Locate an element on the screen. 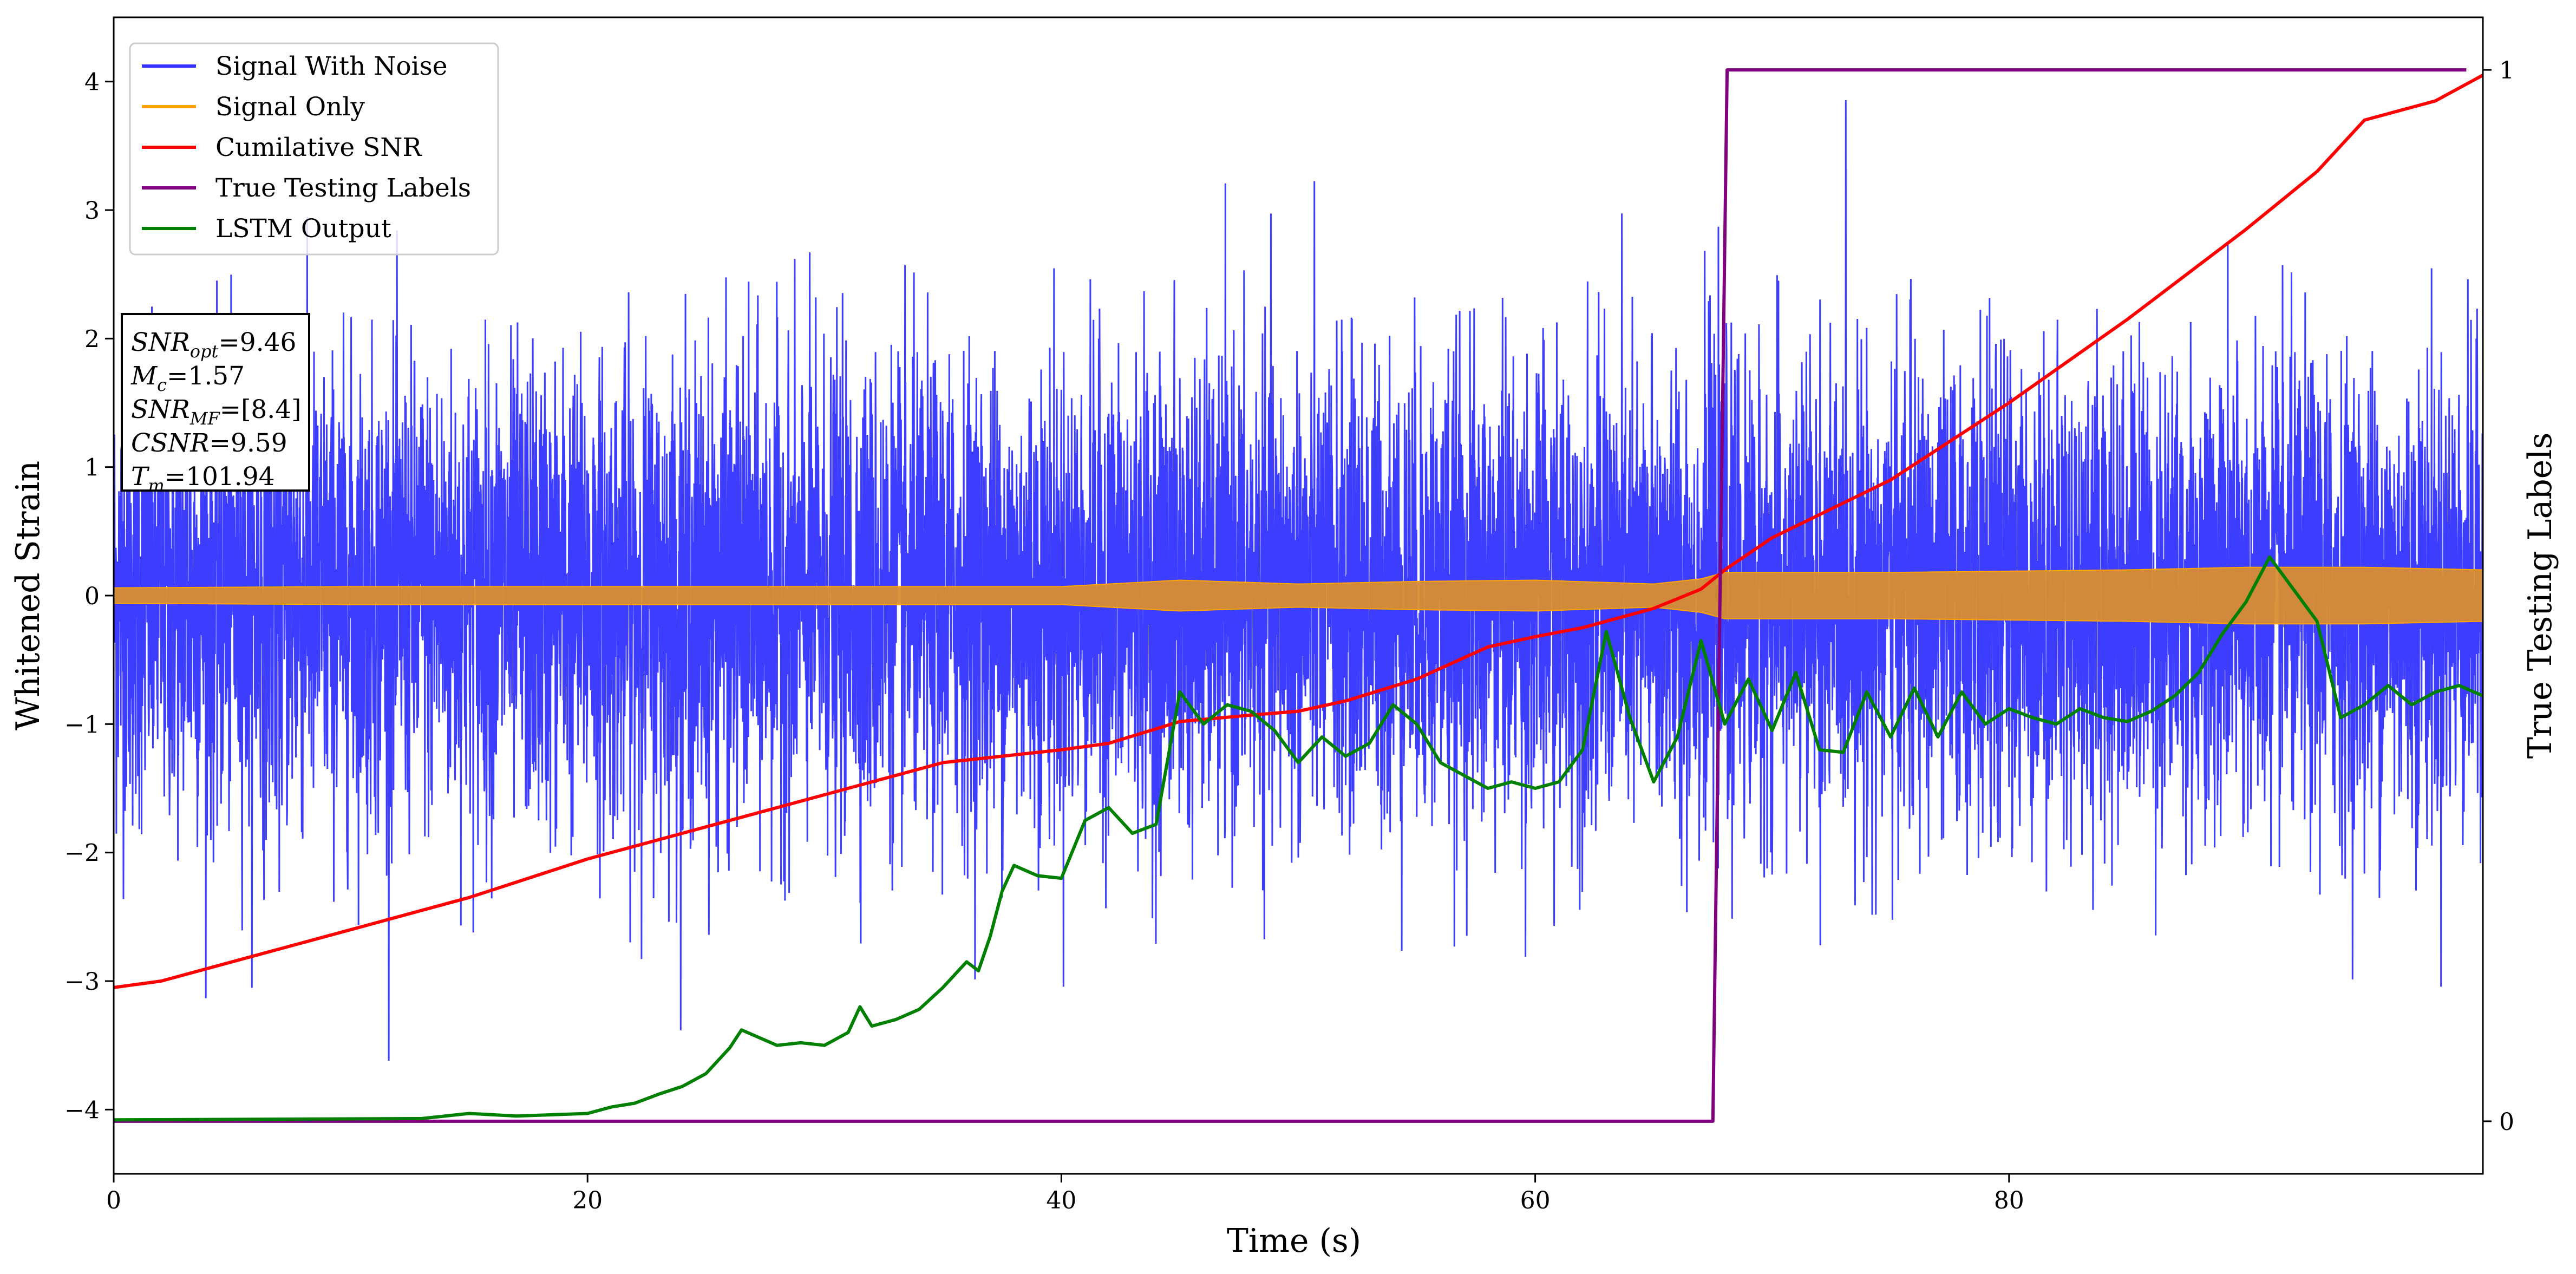 Image resolution: width=2576 pixels, height=1274 pixels. y-left-tick-label: 0 is located at coordinates (92, 596).